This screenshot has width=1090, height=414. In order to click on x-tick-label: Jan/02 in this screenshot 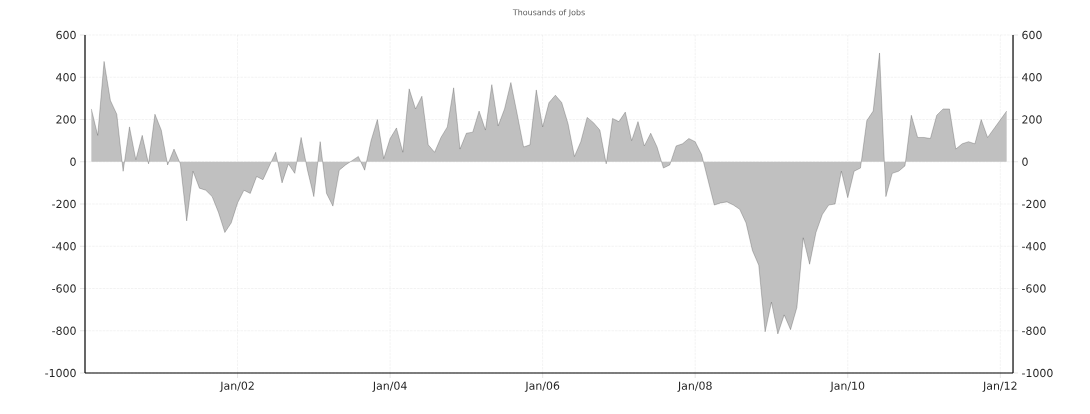, I will do `click(236, 386)`.